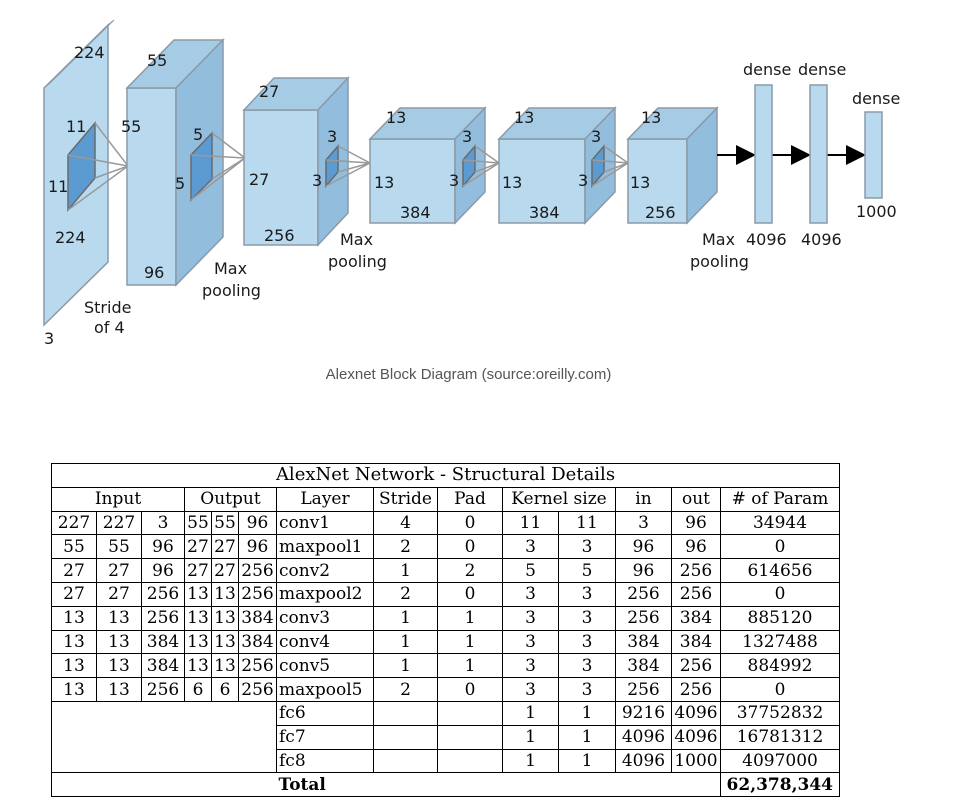 This screenshot has height=808, width=957. I want to click on conv5-block, so click(672, 165).